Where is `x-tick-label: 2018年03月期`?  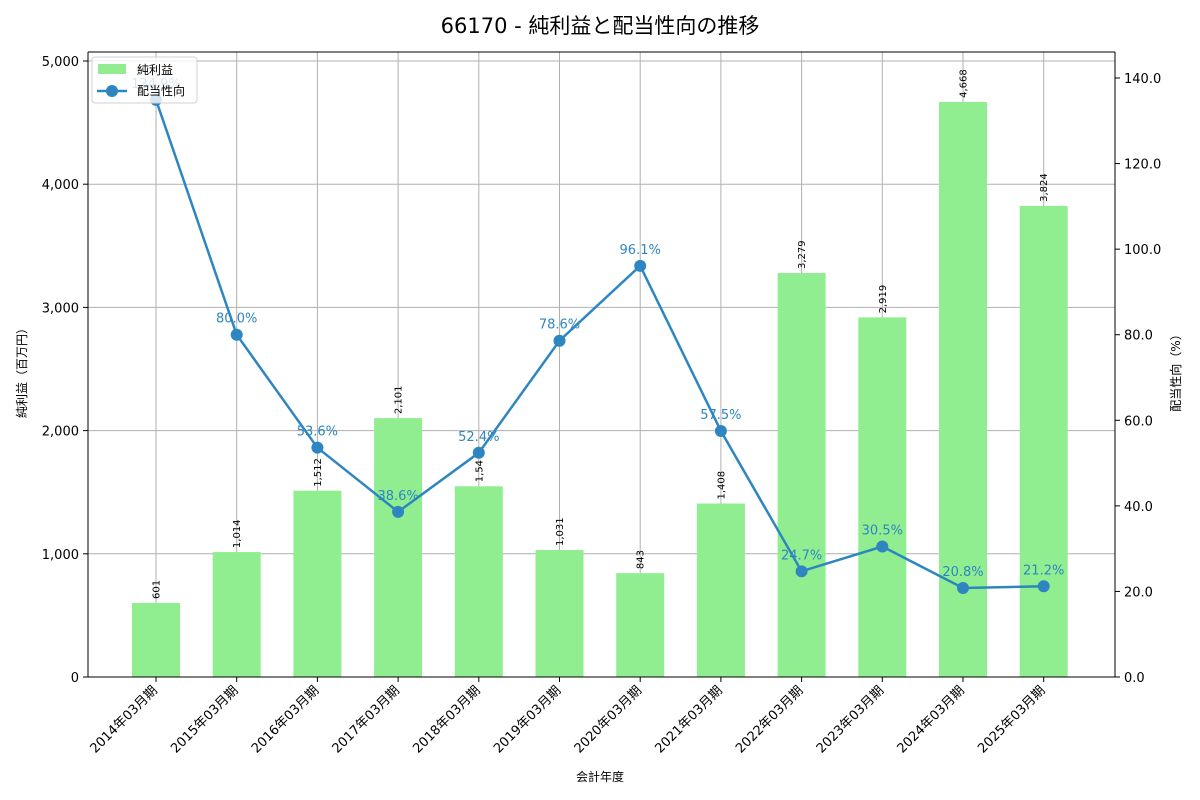 x-tick-label: 2018年03月期 is located at coordinates (446, 719).